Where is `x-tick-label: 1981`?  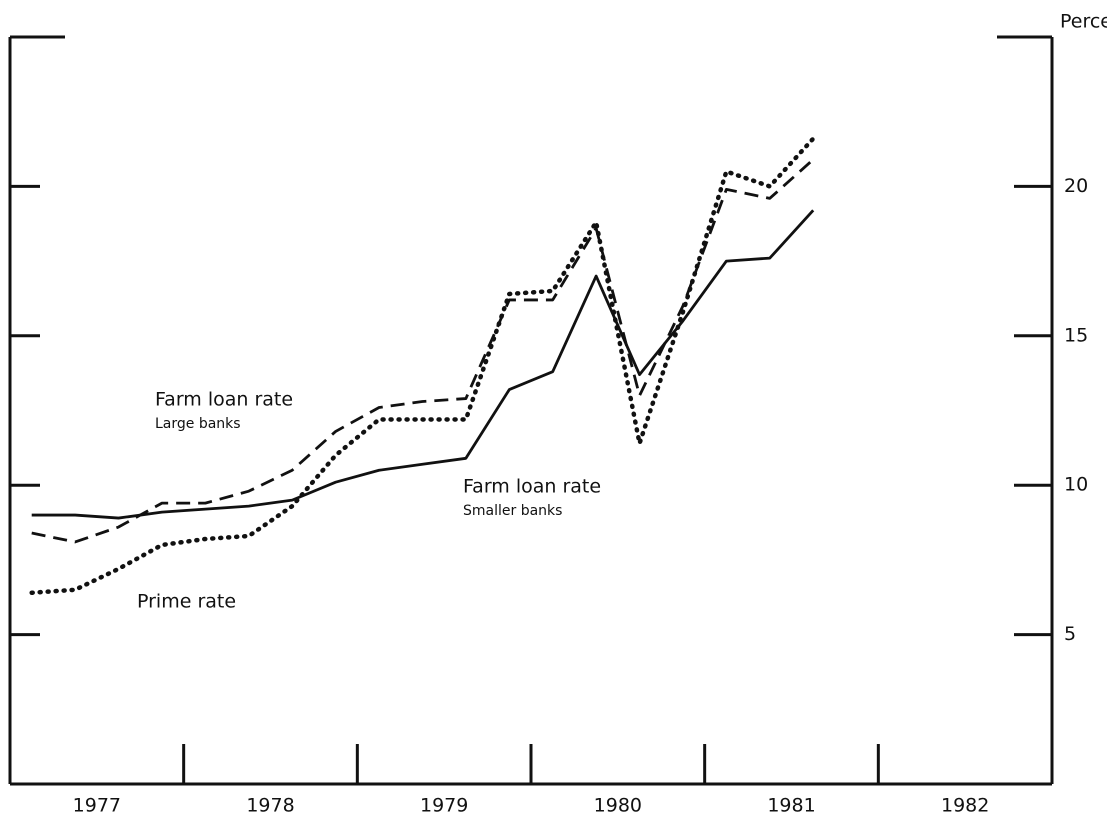 x-tick-label: 1981 is located at coordinates (791, 806).